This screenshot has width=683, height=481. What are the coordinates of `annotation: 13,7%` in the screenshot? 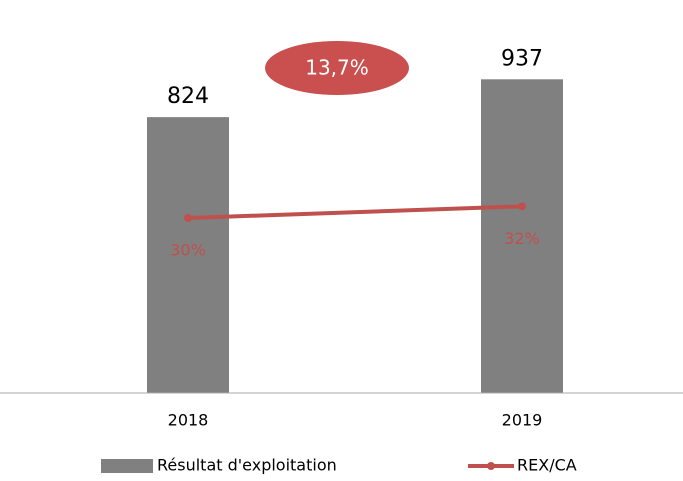 It's located at (337, 68).